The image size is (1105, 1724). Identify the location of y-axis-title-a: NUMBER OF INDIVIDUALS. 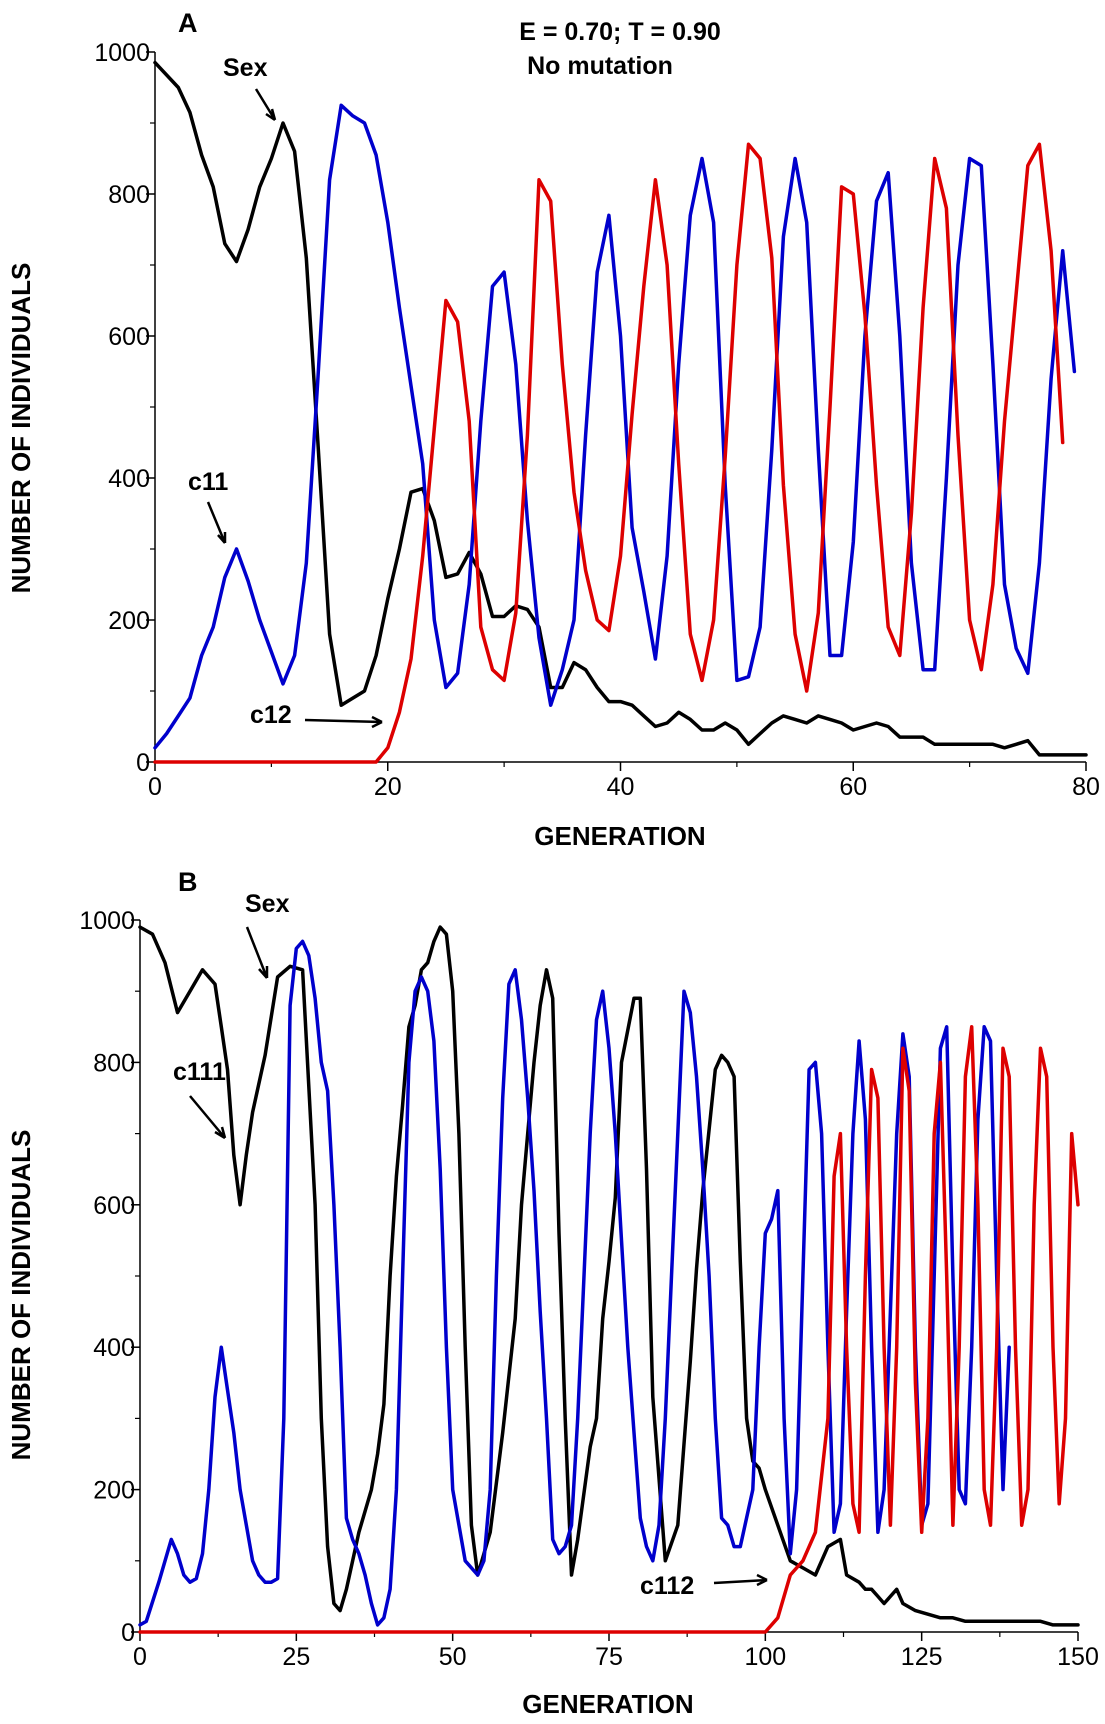
(21, 428).